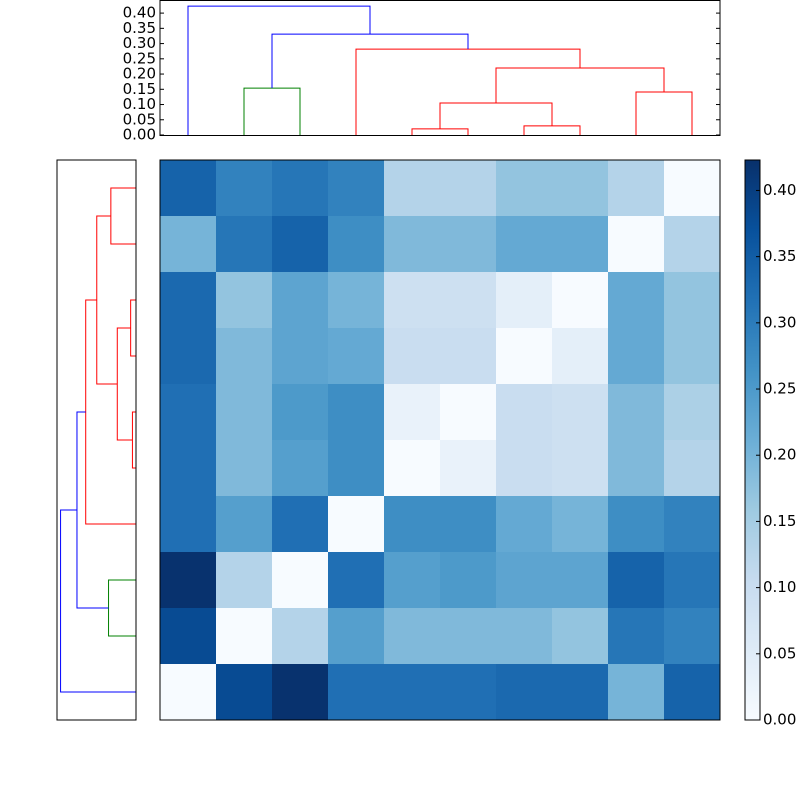  Describe the element at coordinates (139, 13) in the screenshot. I see `y-tick-label: 0.40` at that location.